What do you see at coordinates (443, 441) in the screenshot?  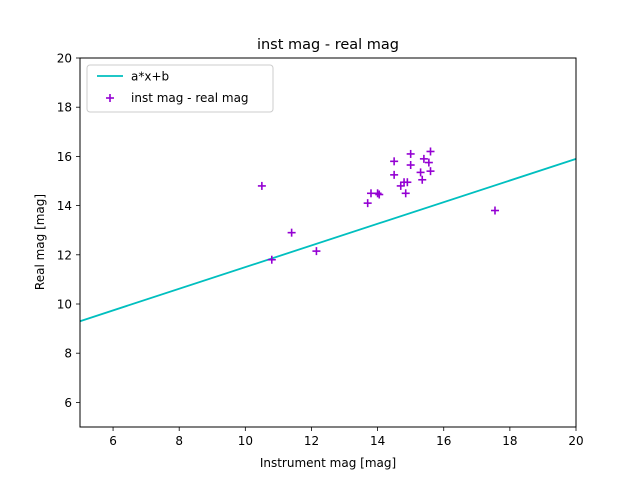 I see `x-tick-label: 16` at bounding box center [443, 441].